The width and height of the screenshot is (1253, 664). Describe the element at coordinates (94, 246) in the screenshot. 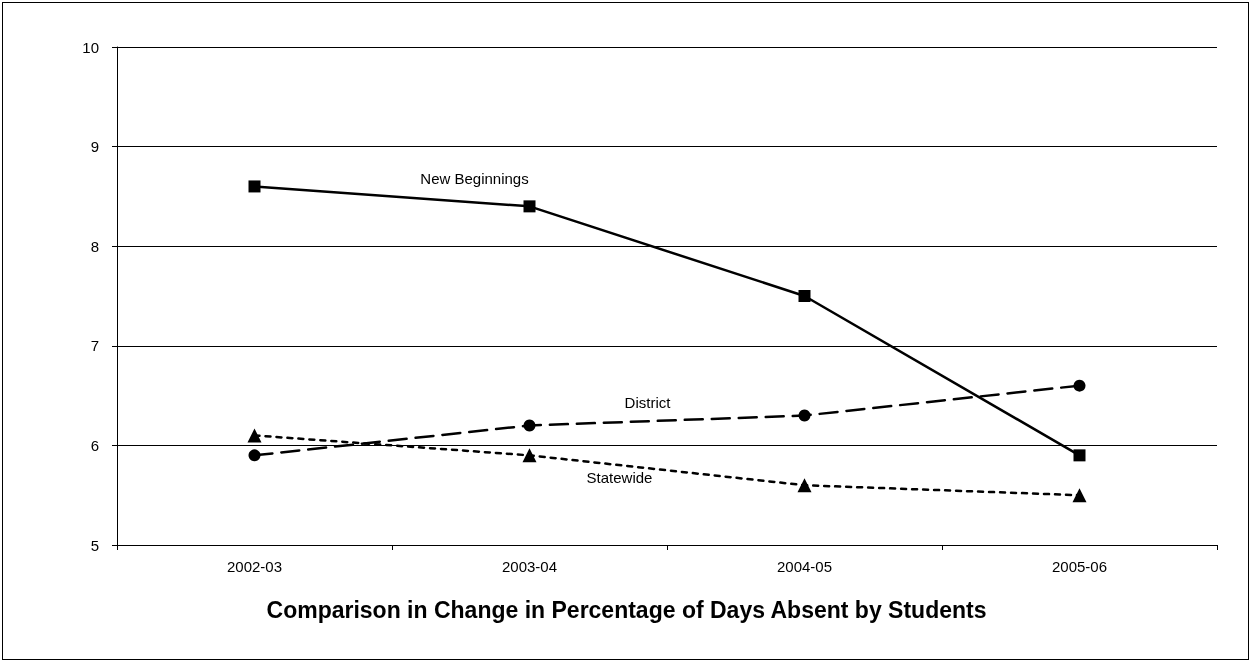

I see `y-tick-label: 8` at that location.